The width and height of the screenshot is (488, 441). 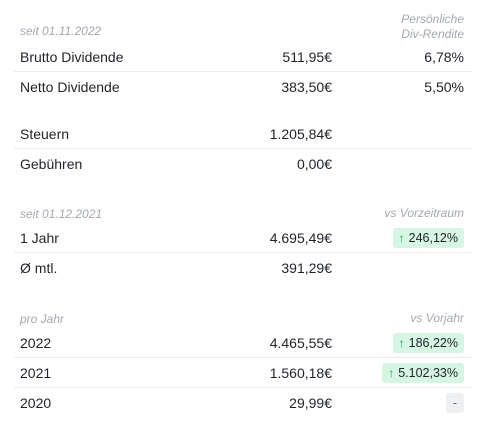 I want to click on row-value: 391,29€, so click(x=306, y=267).